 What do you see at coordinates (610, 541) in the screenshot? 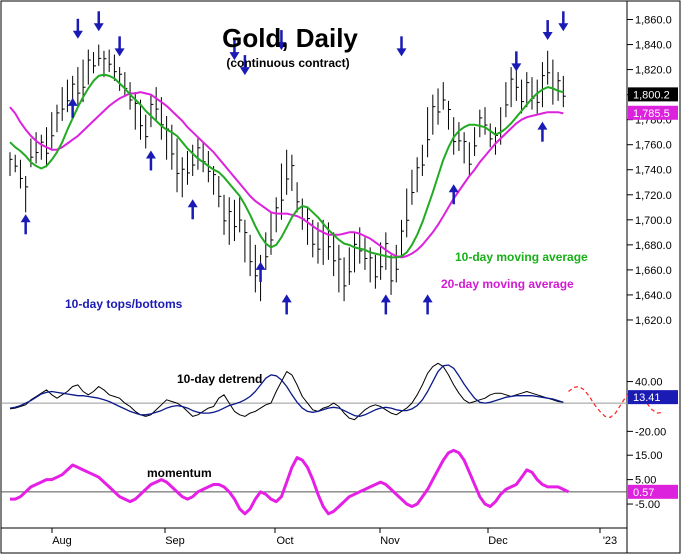
I see `x-tick-label: '23` at bounding box center [610, 541].